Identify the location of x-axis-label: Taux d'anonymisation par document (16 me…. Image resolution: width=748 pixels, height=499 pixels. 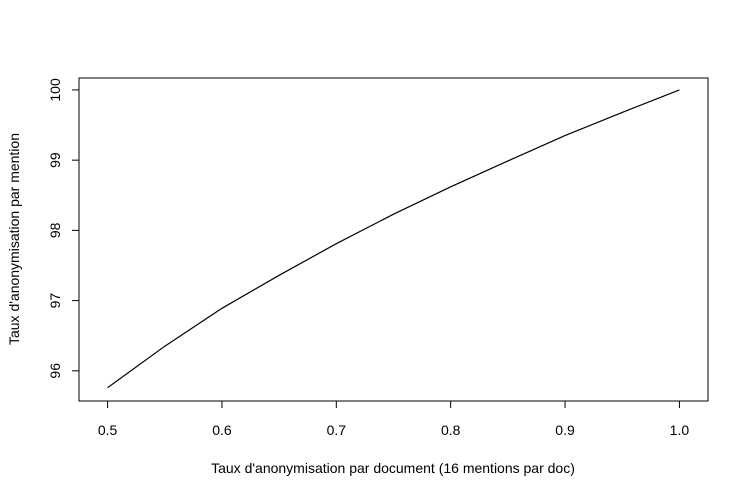
(393, 468).